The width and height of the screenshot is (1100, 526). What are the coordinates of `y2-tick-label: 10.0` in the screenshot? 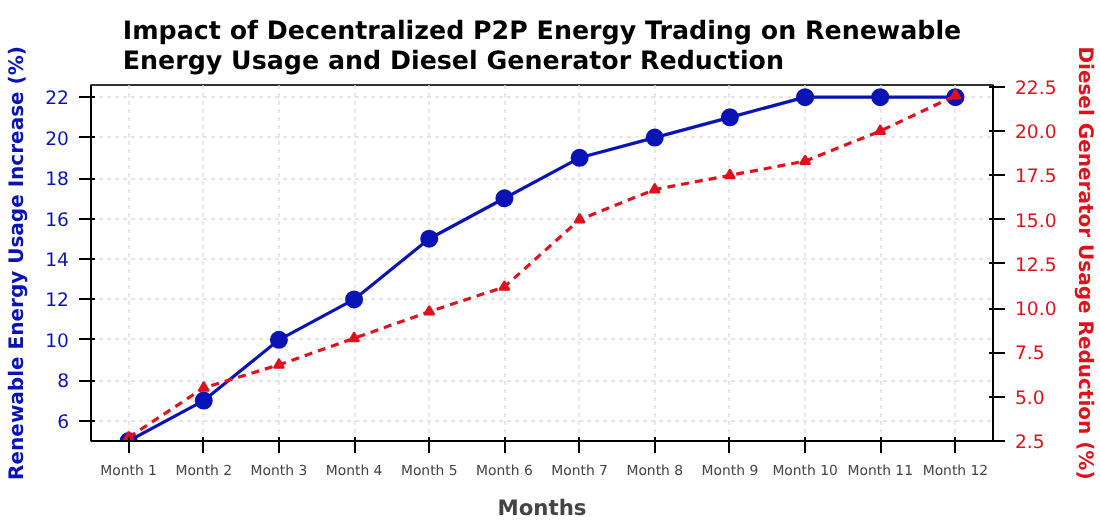 It's located at (1036, 310).